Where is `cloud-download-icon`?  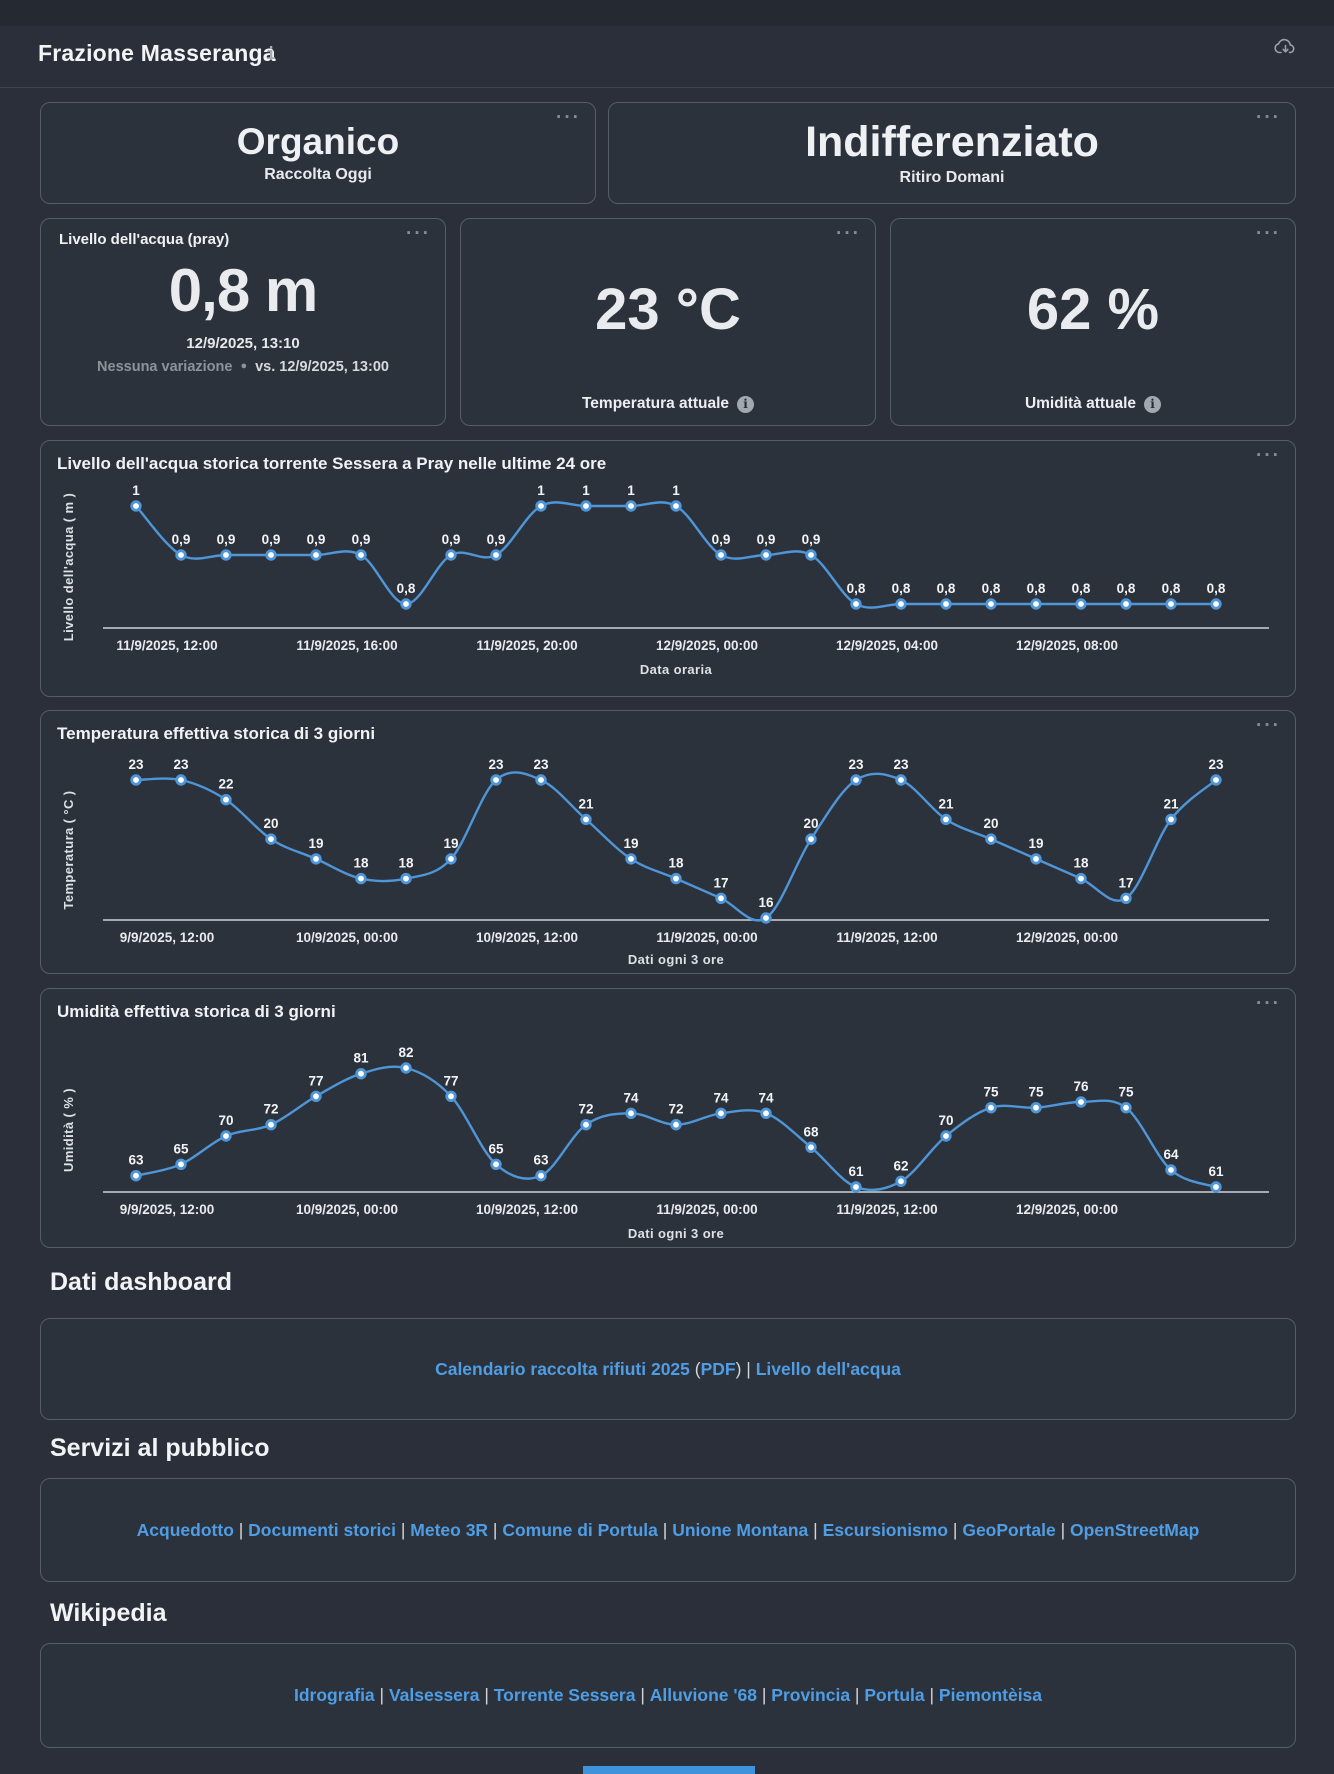 cloud-download-icon is located at coordinates (1285, 46).